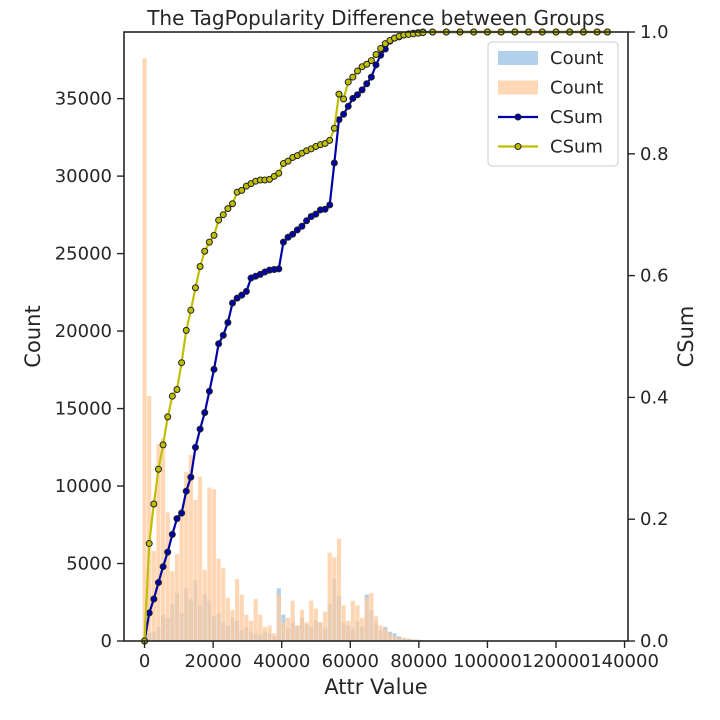  I want to click on legend-box, so click(553, 104).